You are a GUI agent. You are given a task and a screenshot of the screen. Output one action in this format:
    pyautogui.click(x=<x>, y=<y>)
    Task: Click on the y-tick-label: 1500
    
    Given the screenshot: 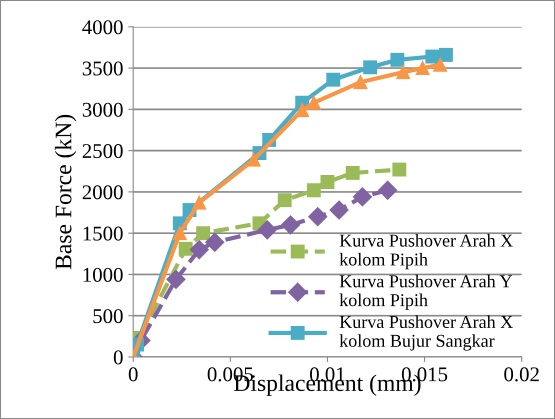 What is the action you would take?
    pyautogui.click(x=103, y=233)
    